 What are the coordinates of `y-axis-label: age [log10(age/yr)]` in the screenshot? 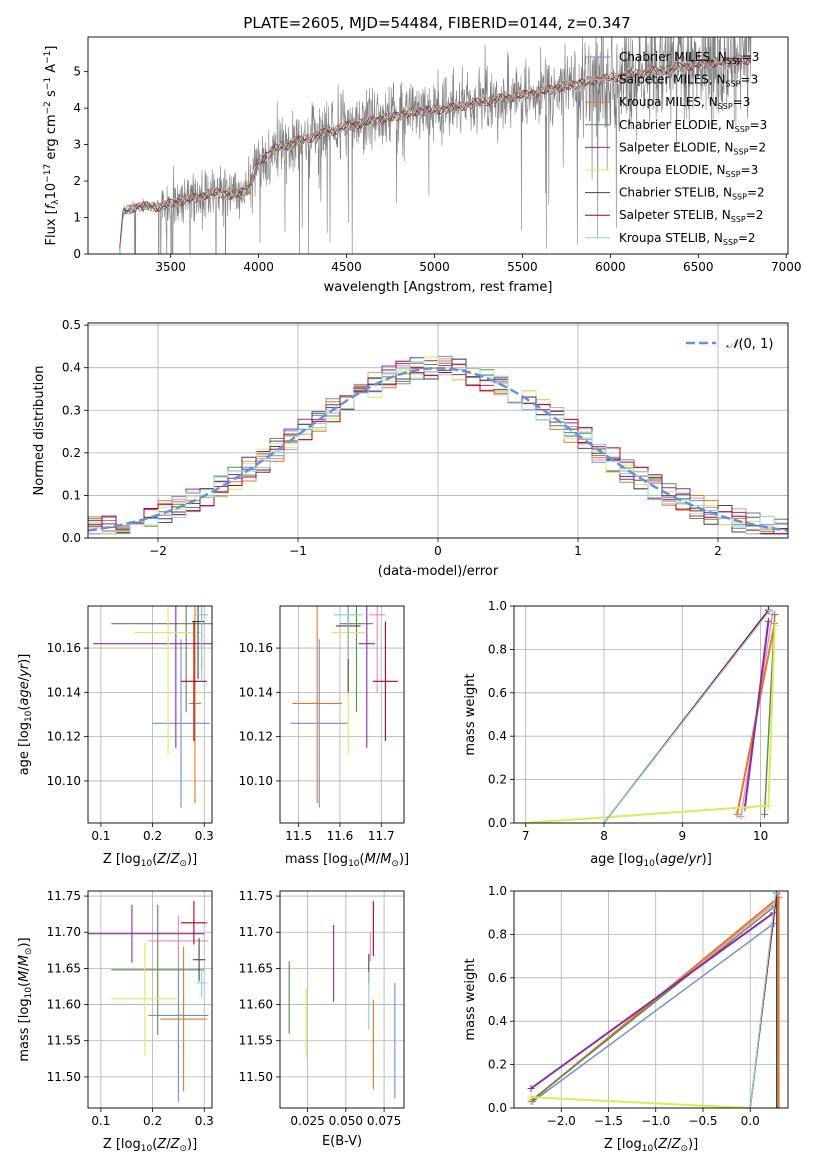 It's located at (25, 715).